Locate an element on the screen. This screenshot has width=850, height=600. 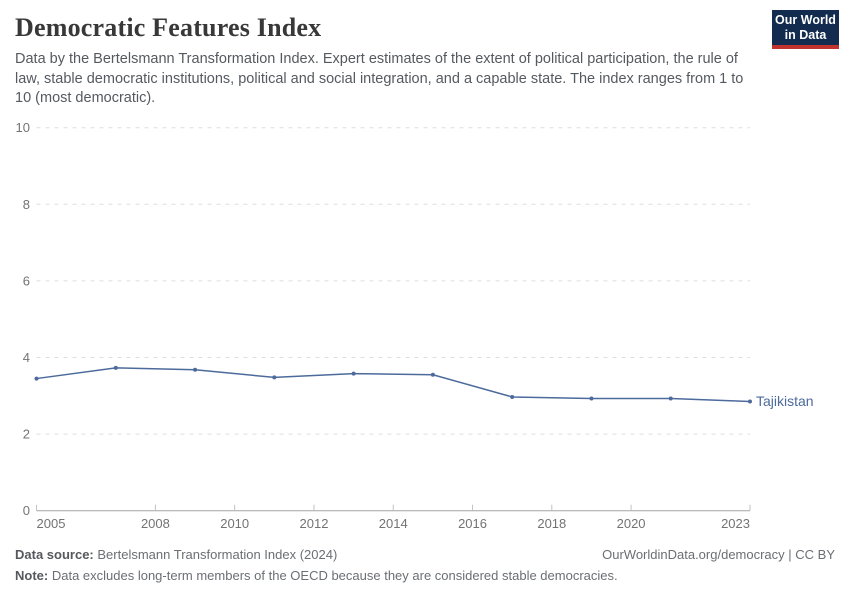
data-source-label: Data source: is located at coordinates (54, 554).